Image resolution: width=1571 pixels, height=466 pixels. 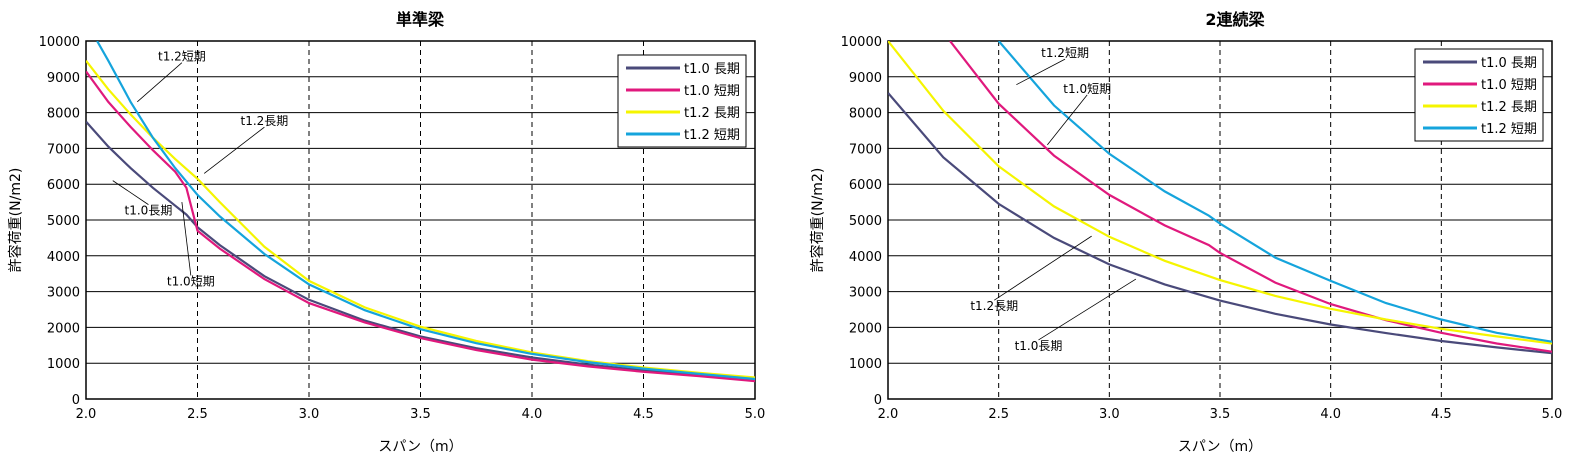 I want to click on chart-title: 2連続梁, so click(x=1235, y=19).